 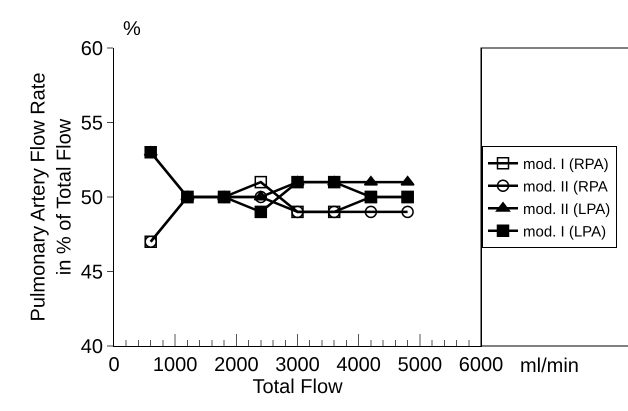 I want to click on x-tick-label: 0, so click(x=114, y=365).